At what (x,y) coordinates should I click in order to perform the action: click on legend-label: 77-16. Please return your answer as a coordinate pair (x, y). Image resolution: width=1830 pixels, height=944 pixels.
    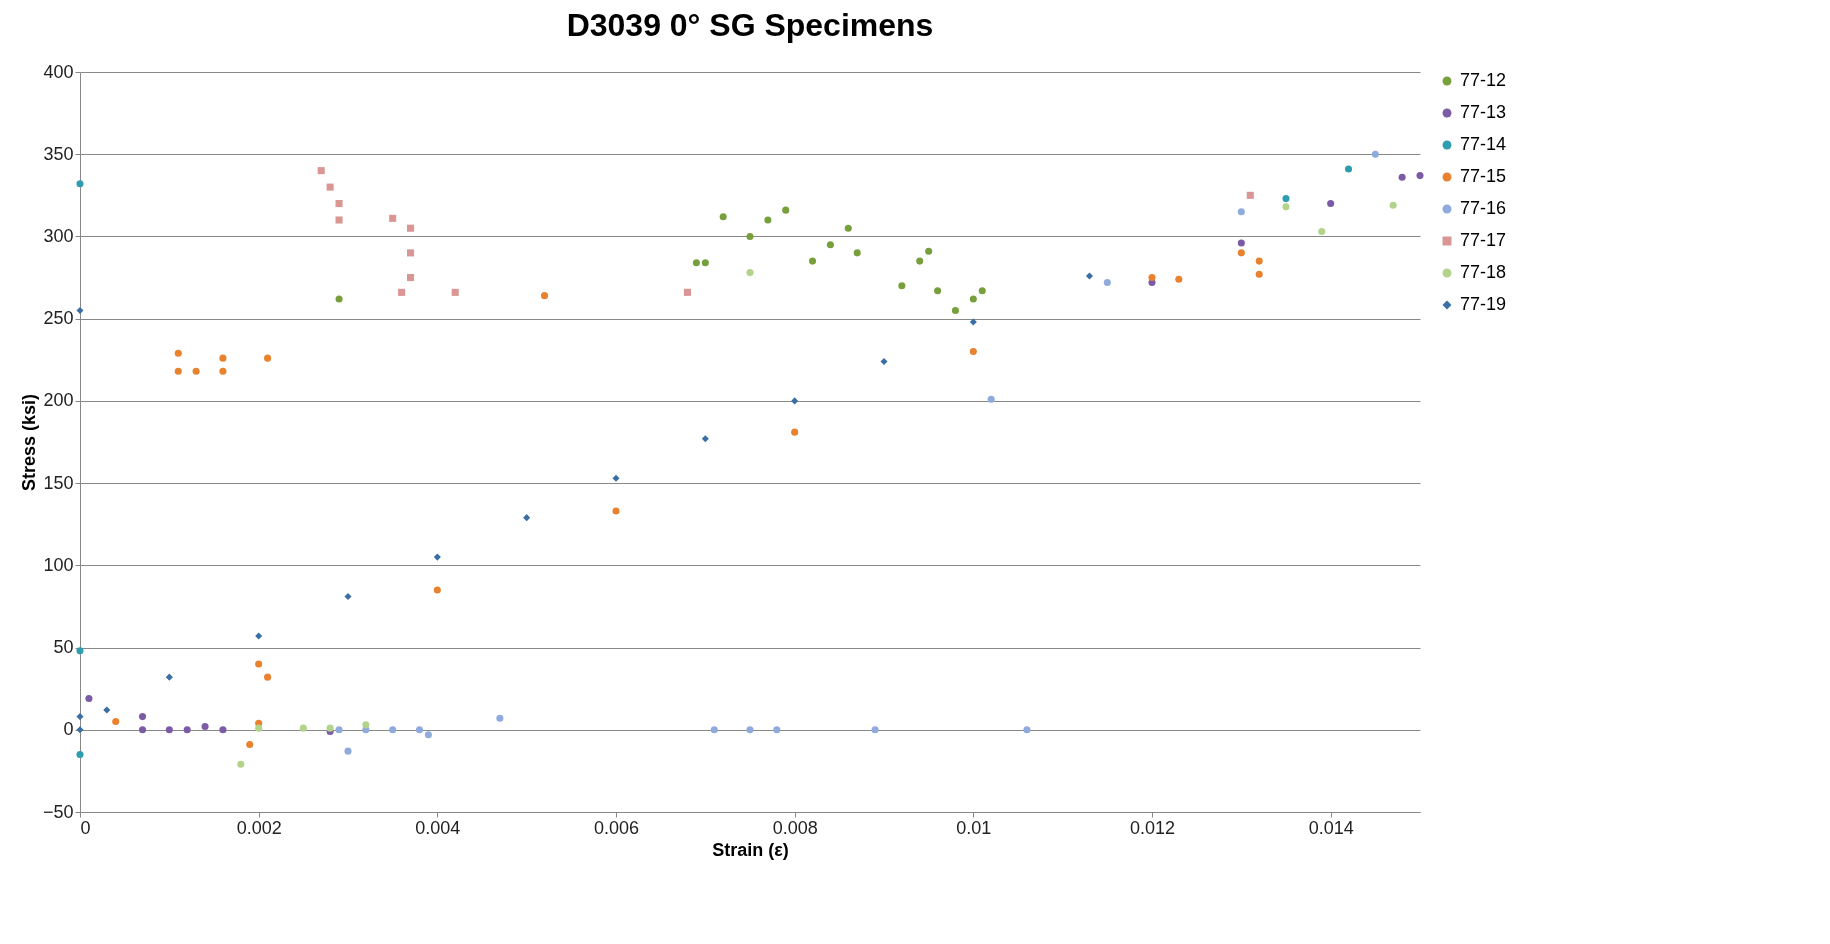
    Looking at the image, I should click on (1483, 208).